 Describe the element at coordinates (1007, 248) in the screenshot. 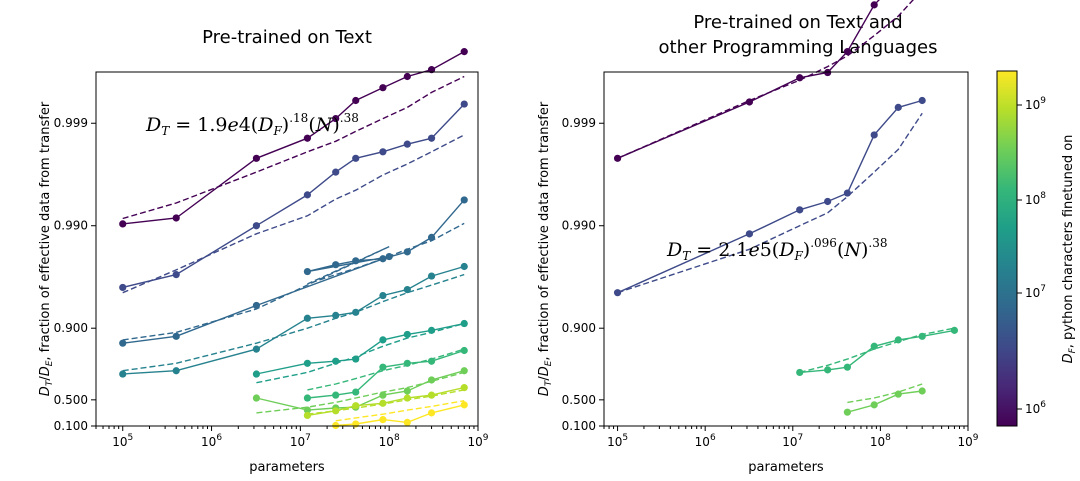

I see `colorbar-gradient` at that location.